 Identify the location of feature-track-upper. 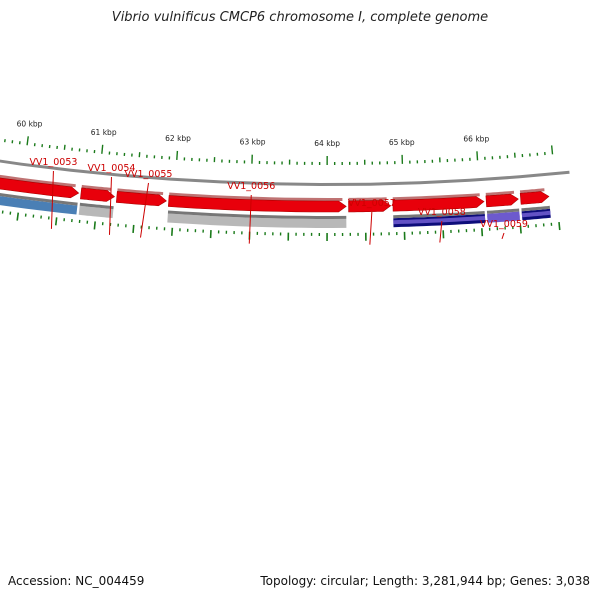
(275, 211).